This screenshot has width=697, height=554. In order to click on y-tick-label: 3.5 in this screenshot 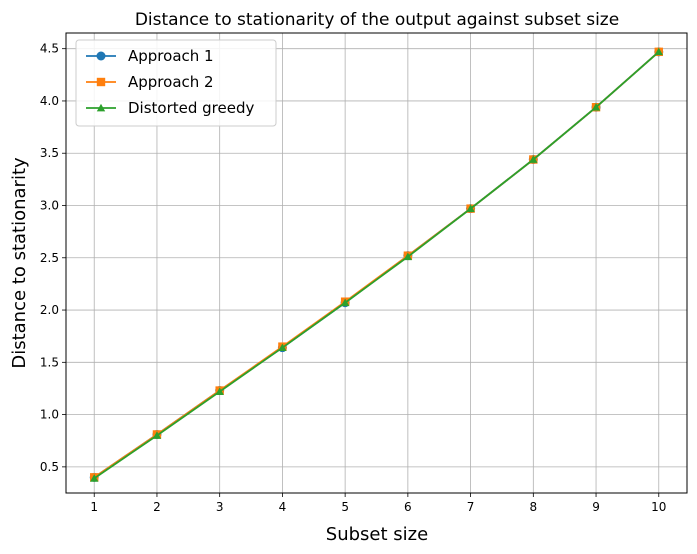, I will do `click(49, 153)`.